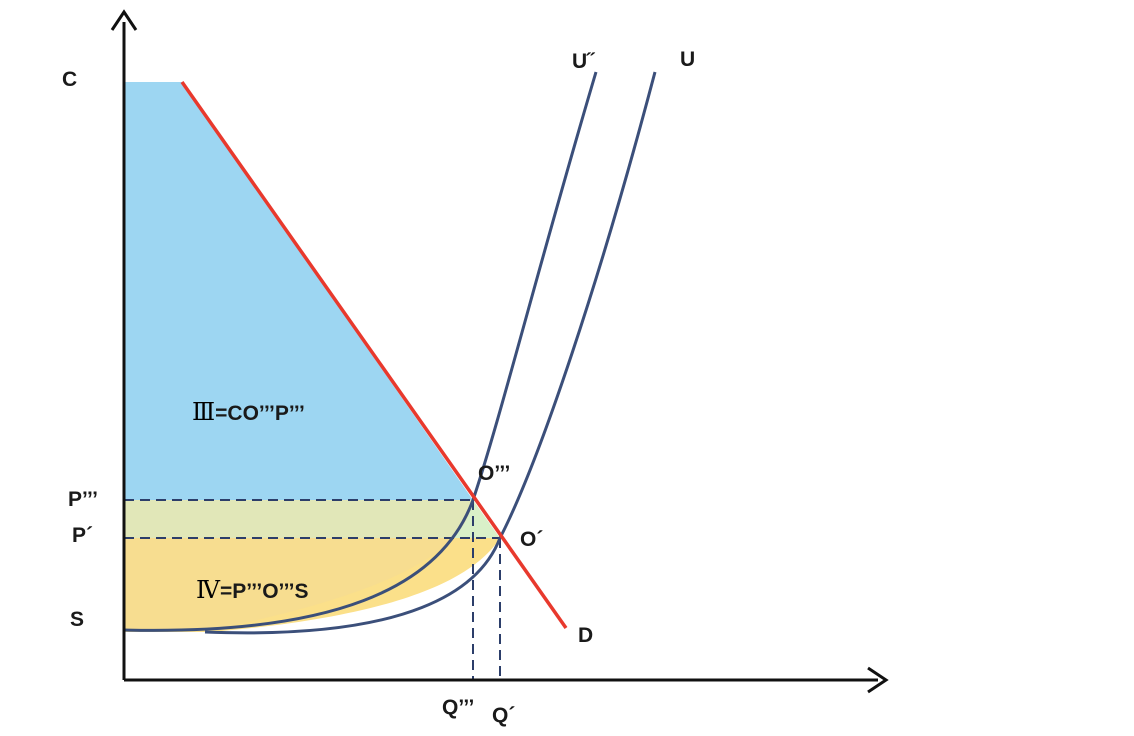 The width and height of the screenshot is (1134, 736). I want to click on d-label: D, so click(585, 635).